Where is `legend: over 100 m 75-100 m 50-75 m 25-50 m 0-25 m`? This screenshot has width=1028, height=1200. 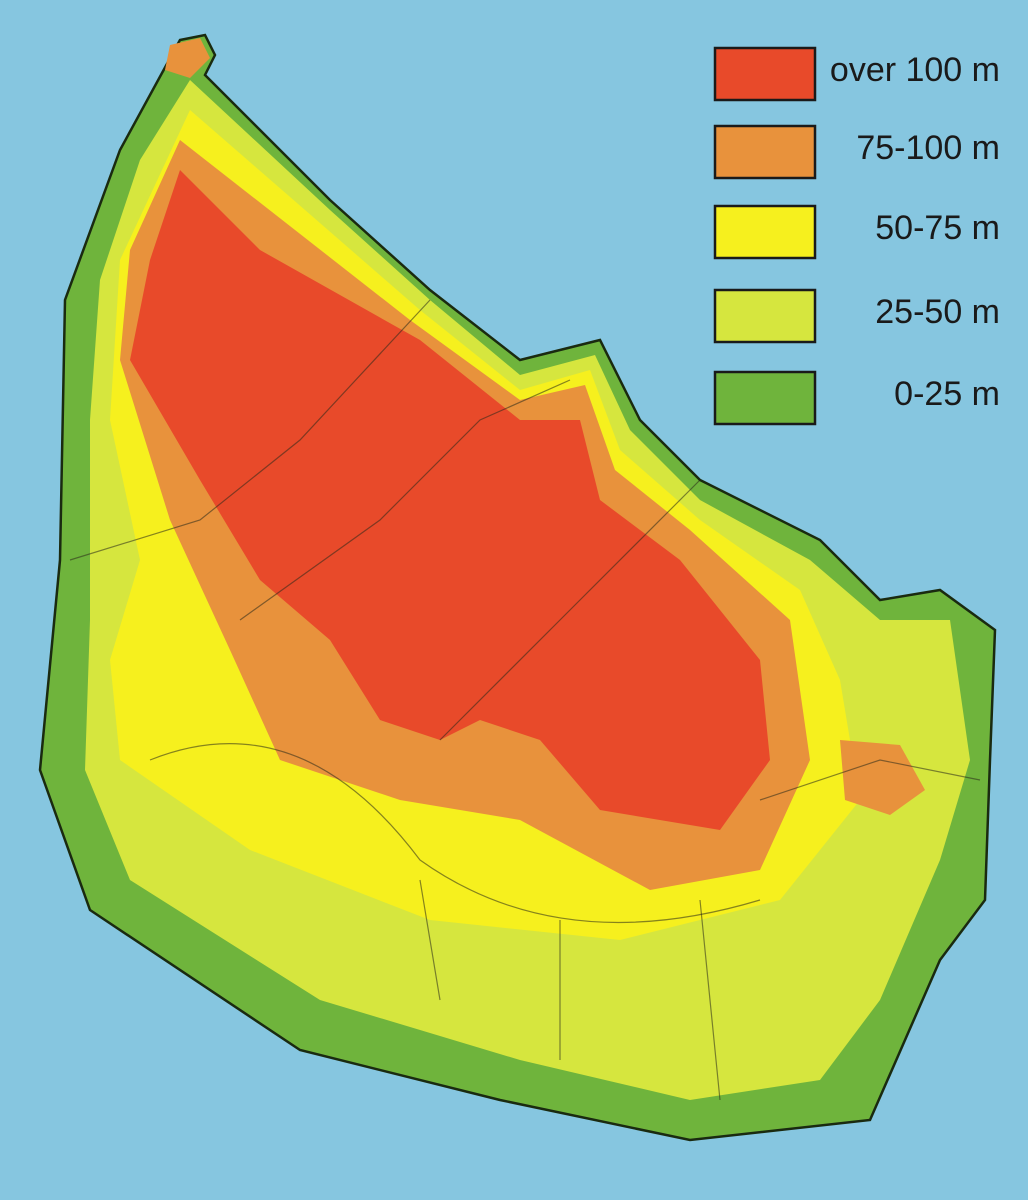 legend: over 100 m 75-100 m 50-75 m 25-50 m 0-25 m is located at coordinates (856, 236).